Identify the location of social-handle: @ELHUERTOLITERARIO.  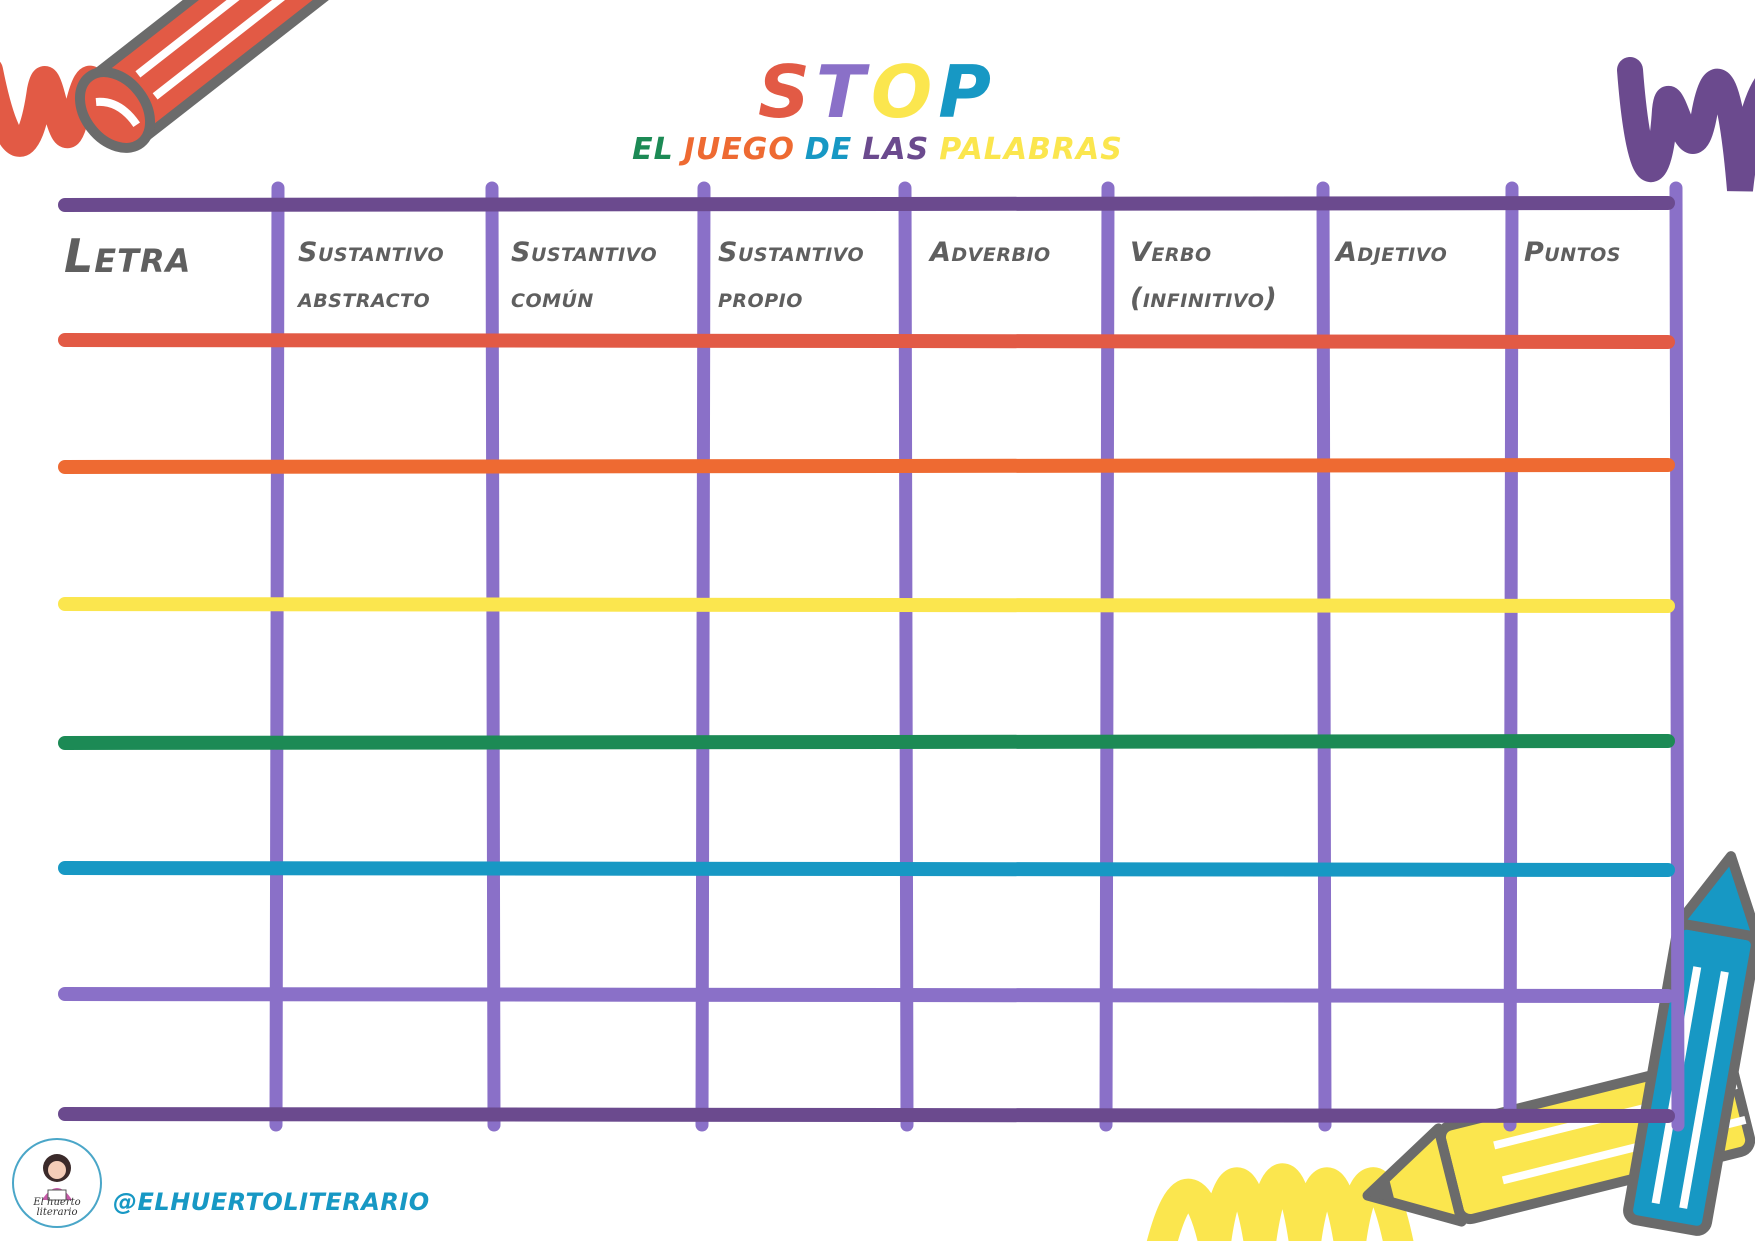
(271, 1202).